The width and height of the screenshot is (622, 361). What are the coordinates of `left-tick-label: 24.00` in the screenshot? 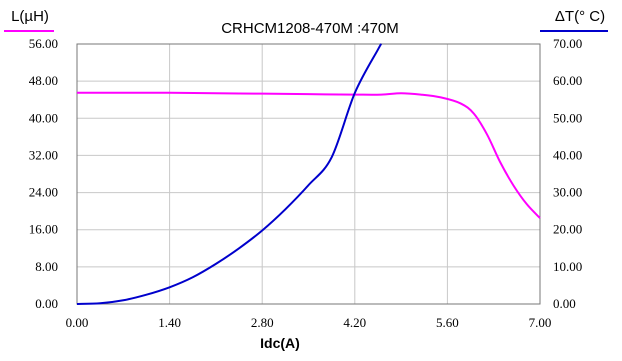 It's located at (43, 192).